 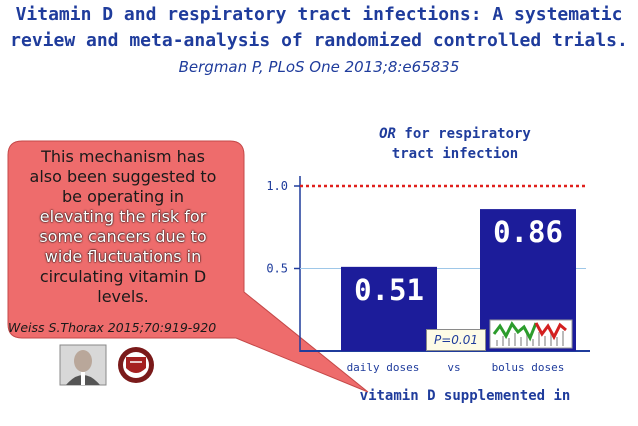 What do you see at coordinates (123, 216) in the screenshot?
I see `callout-line-4: elevating the risk for` at bounding box center [123, 216].